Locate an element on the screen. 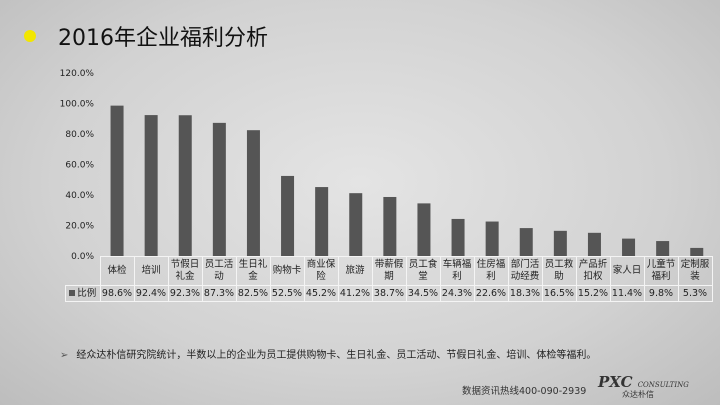 The height and width of the screenshot is (405, 720). value-label: 5.3% is located at coordinates (695, 293).